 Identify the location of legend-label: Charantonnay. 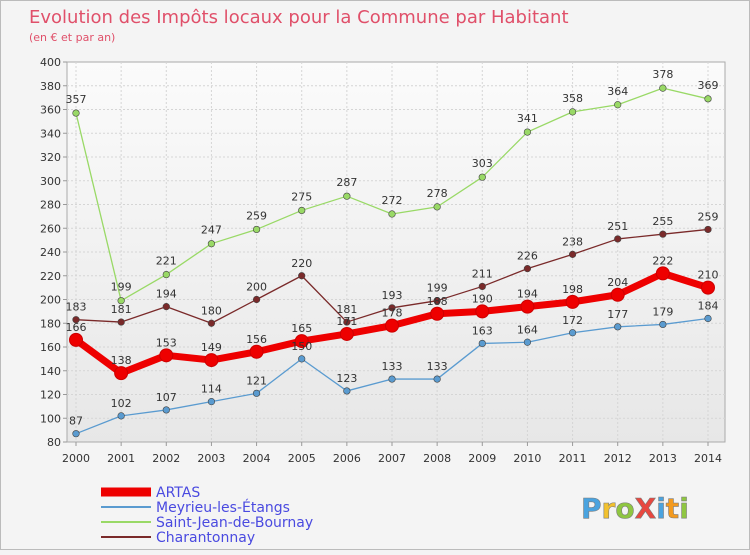
(205, 538).